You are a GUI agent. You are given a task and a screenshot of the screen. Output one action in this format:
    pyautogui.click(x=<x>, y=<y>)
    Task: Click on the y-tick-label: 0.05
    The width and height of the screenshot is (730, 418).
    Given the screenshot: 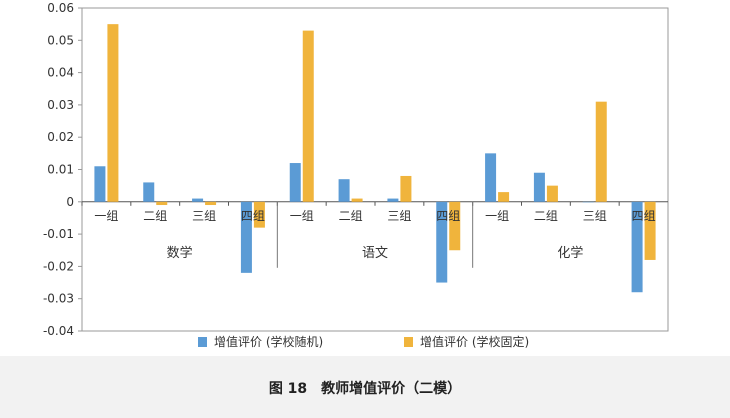 What is the action you would take?
    pyautogui.click(x=60, y=40)
    